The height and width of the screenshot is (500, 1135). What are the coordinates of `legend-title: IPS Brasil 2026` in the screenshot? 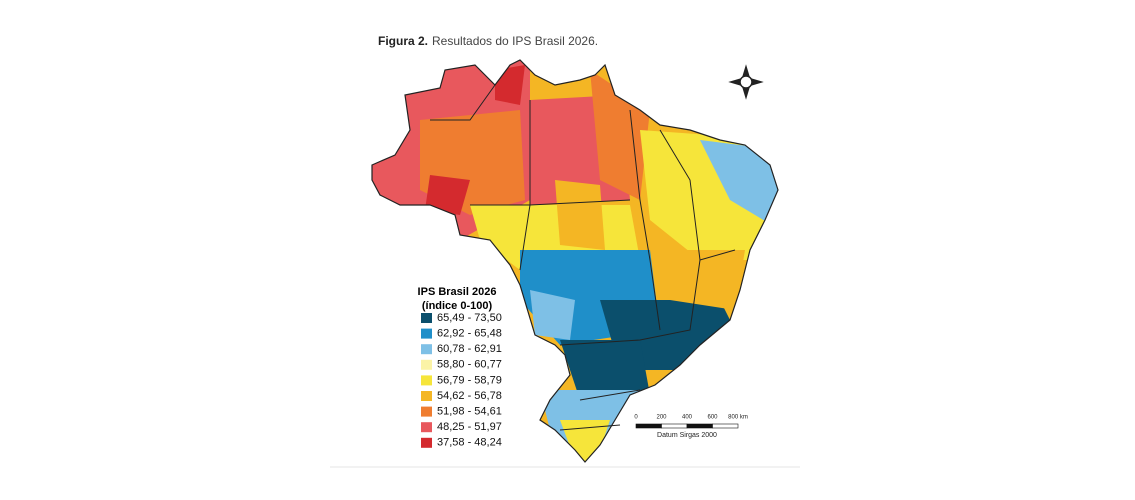 It's located at (457, 292).